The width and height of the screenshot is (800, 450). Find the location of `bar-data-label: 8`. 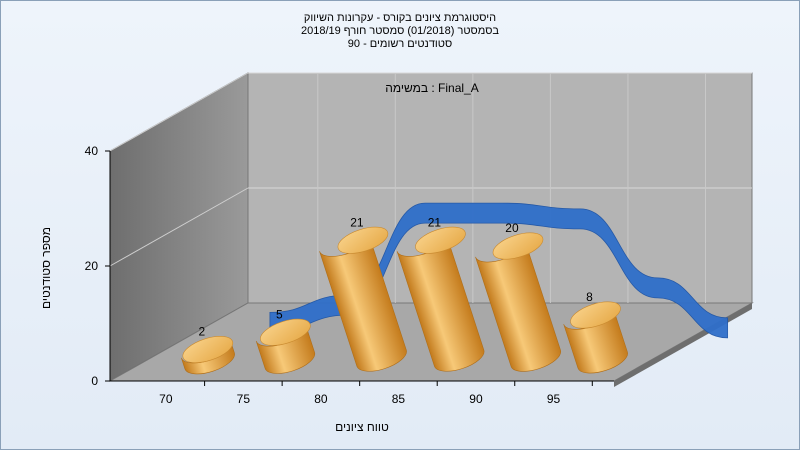

bar-data-label: 8 is located at coordinates (589, 297).